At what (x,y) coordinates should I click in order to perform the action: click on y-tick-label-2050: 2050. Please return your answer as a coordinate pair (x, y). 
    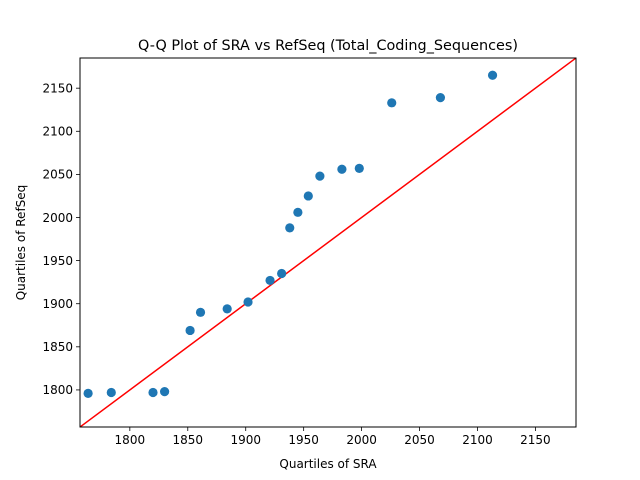
    Looking at the image, I should click on (57, 175).